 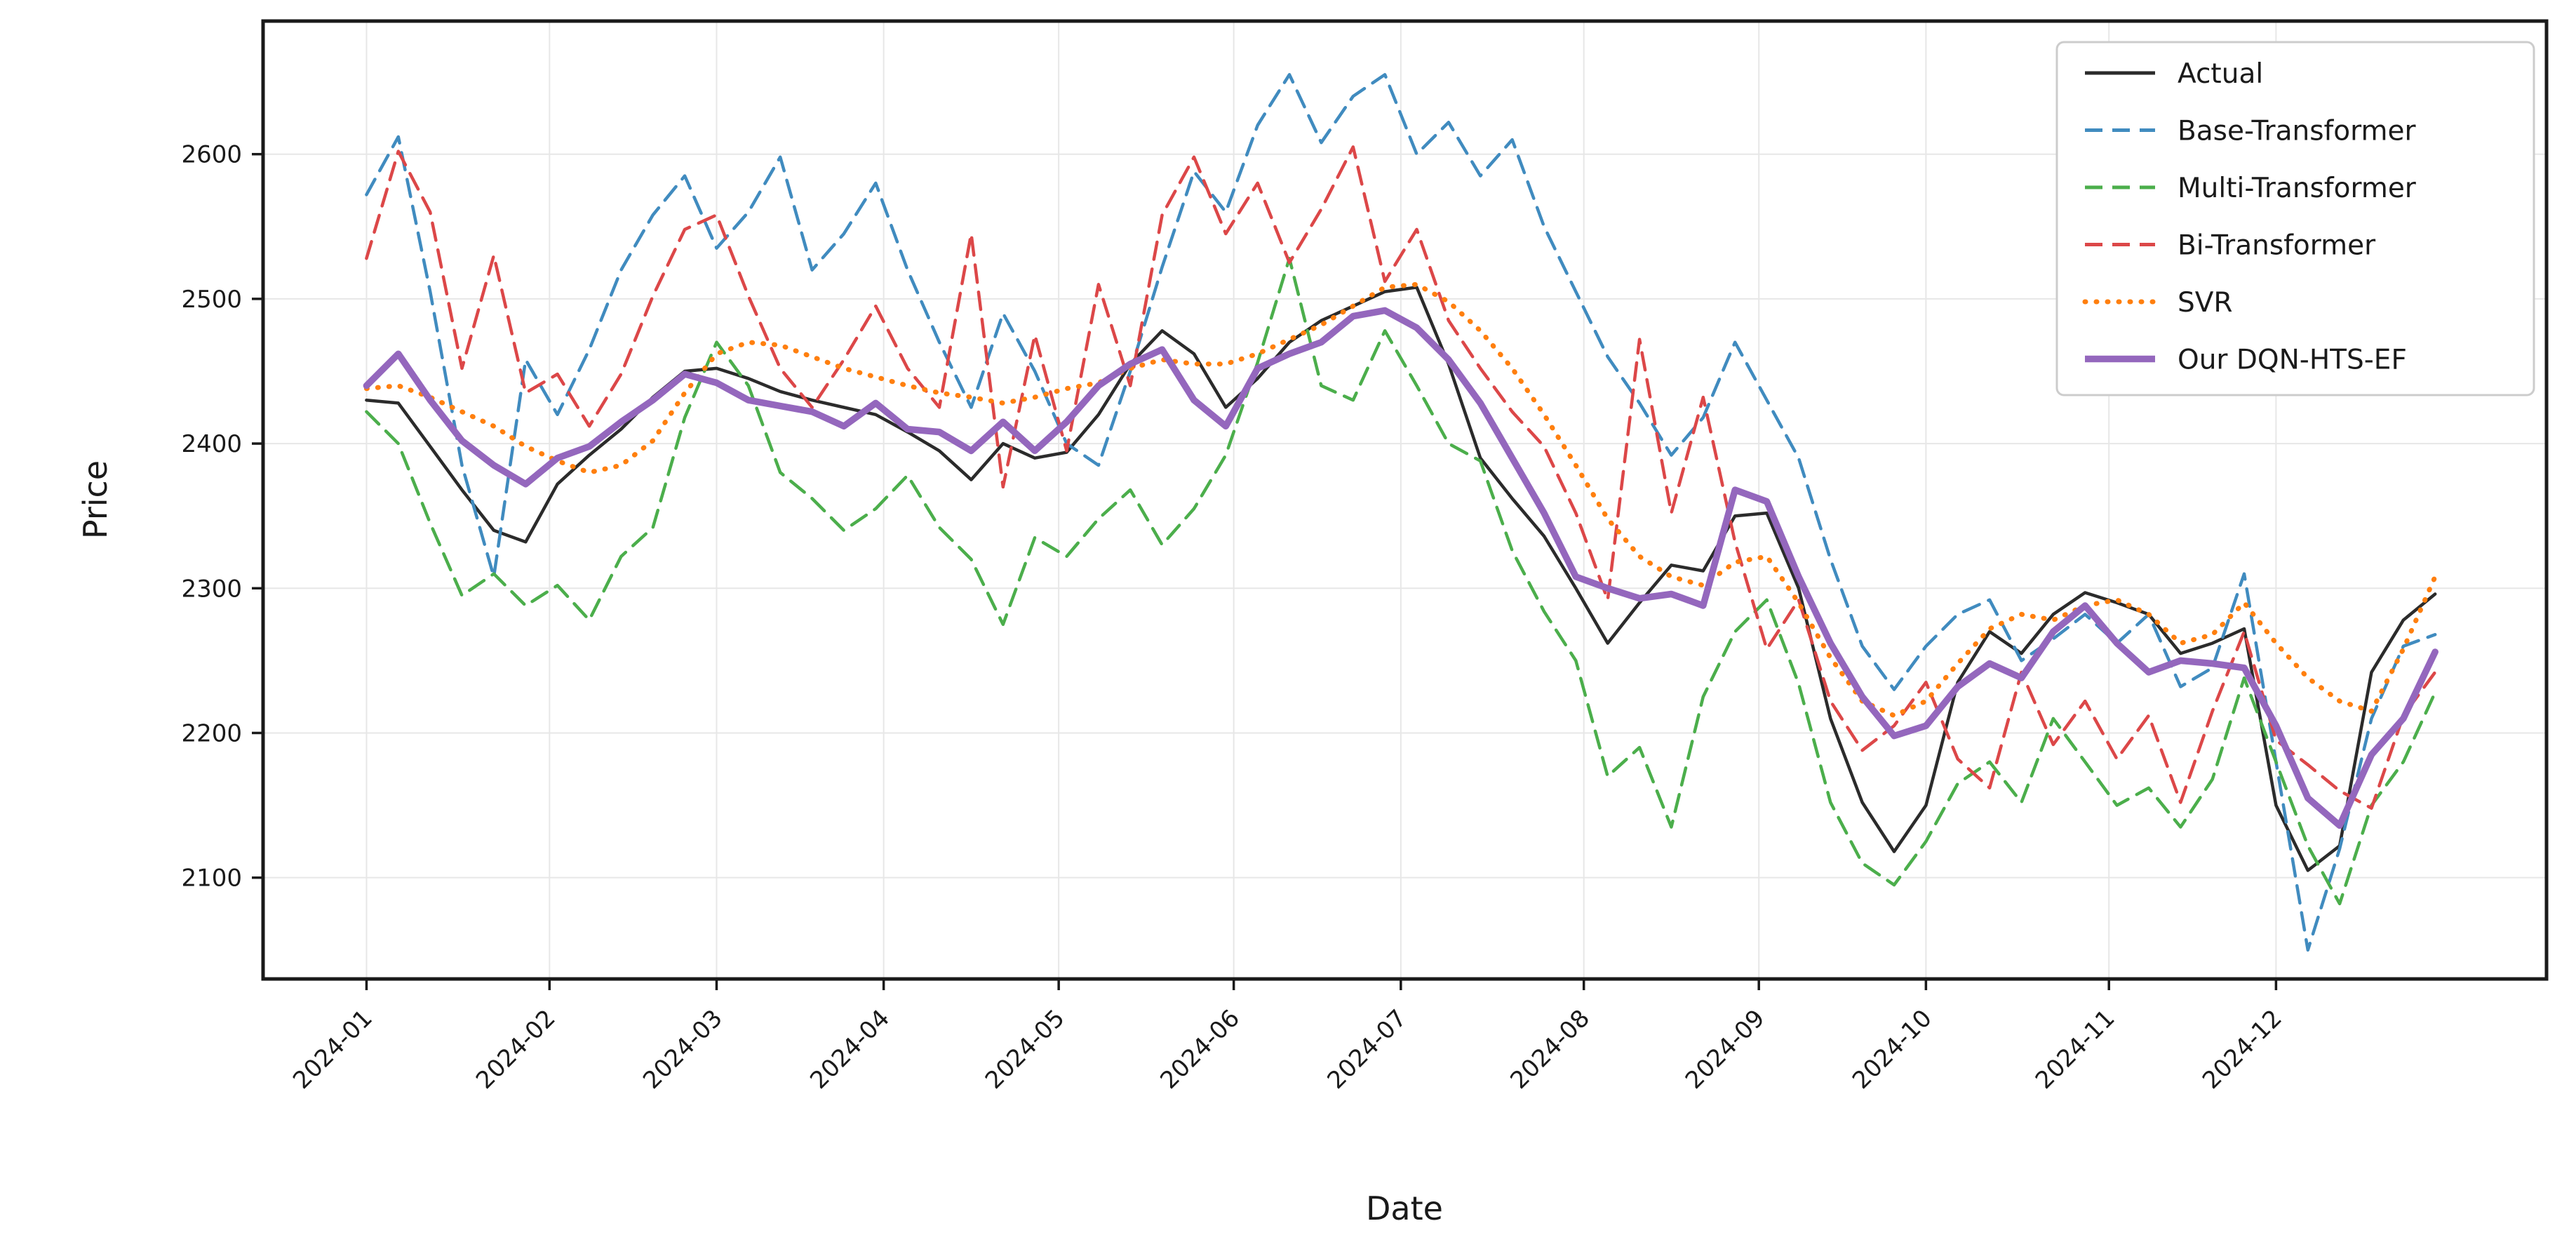 I want to click on x-tick-label: 2024-05, so click(x=1025, y=1049).